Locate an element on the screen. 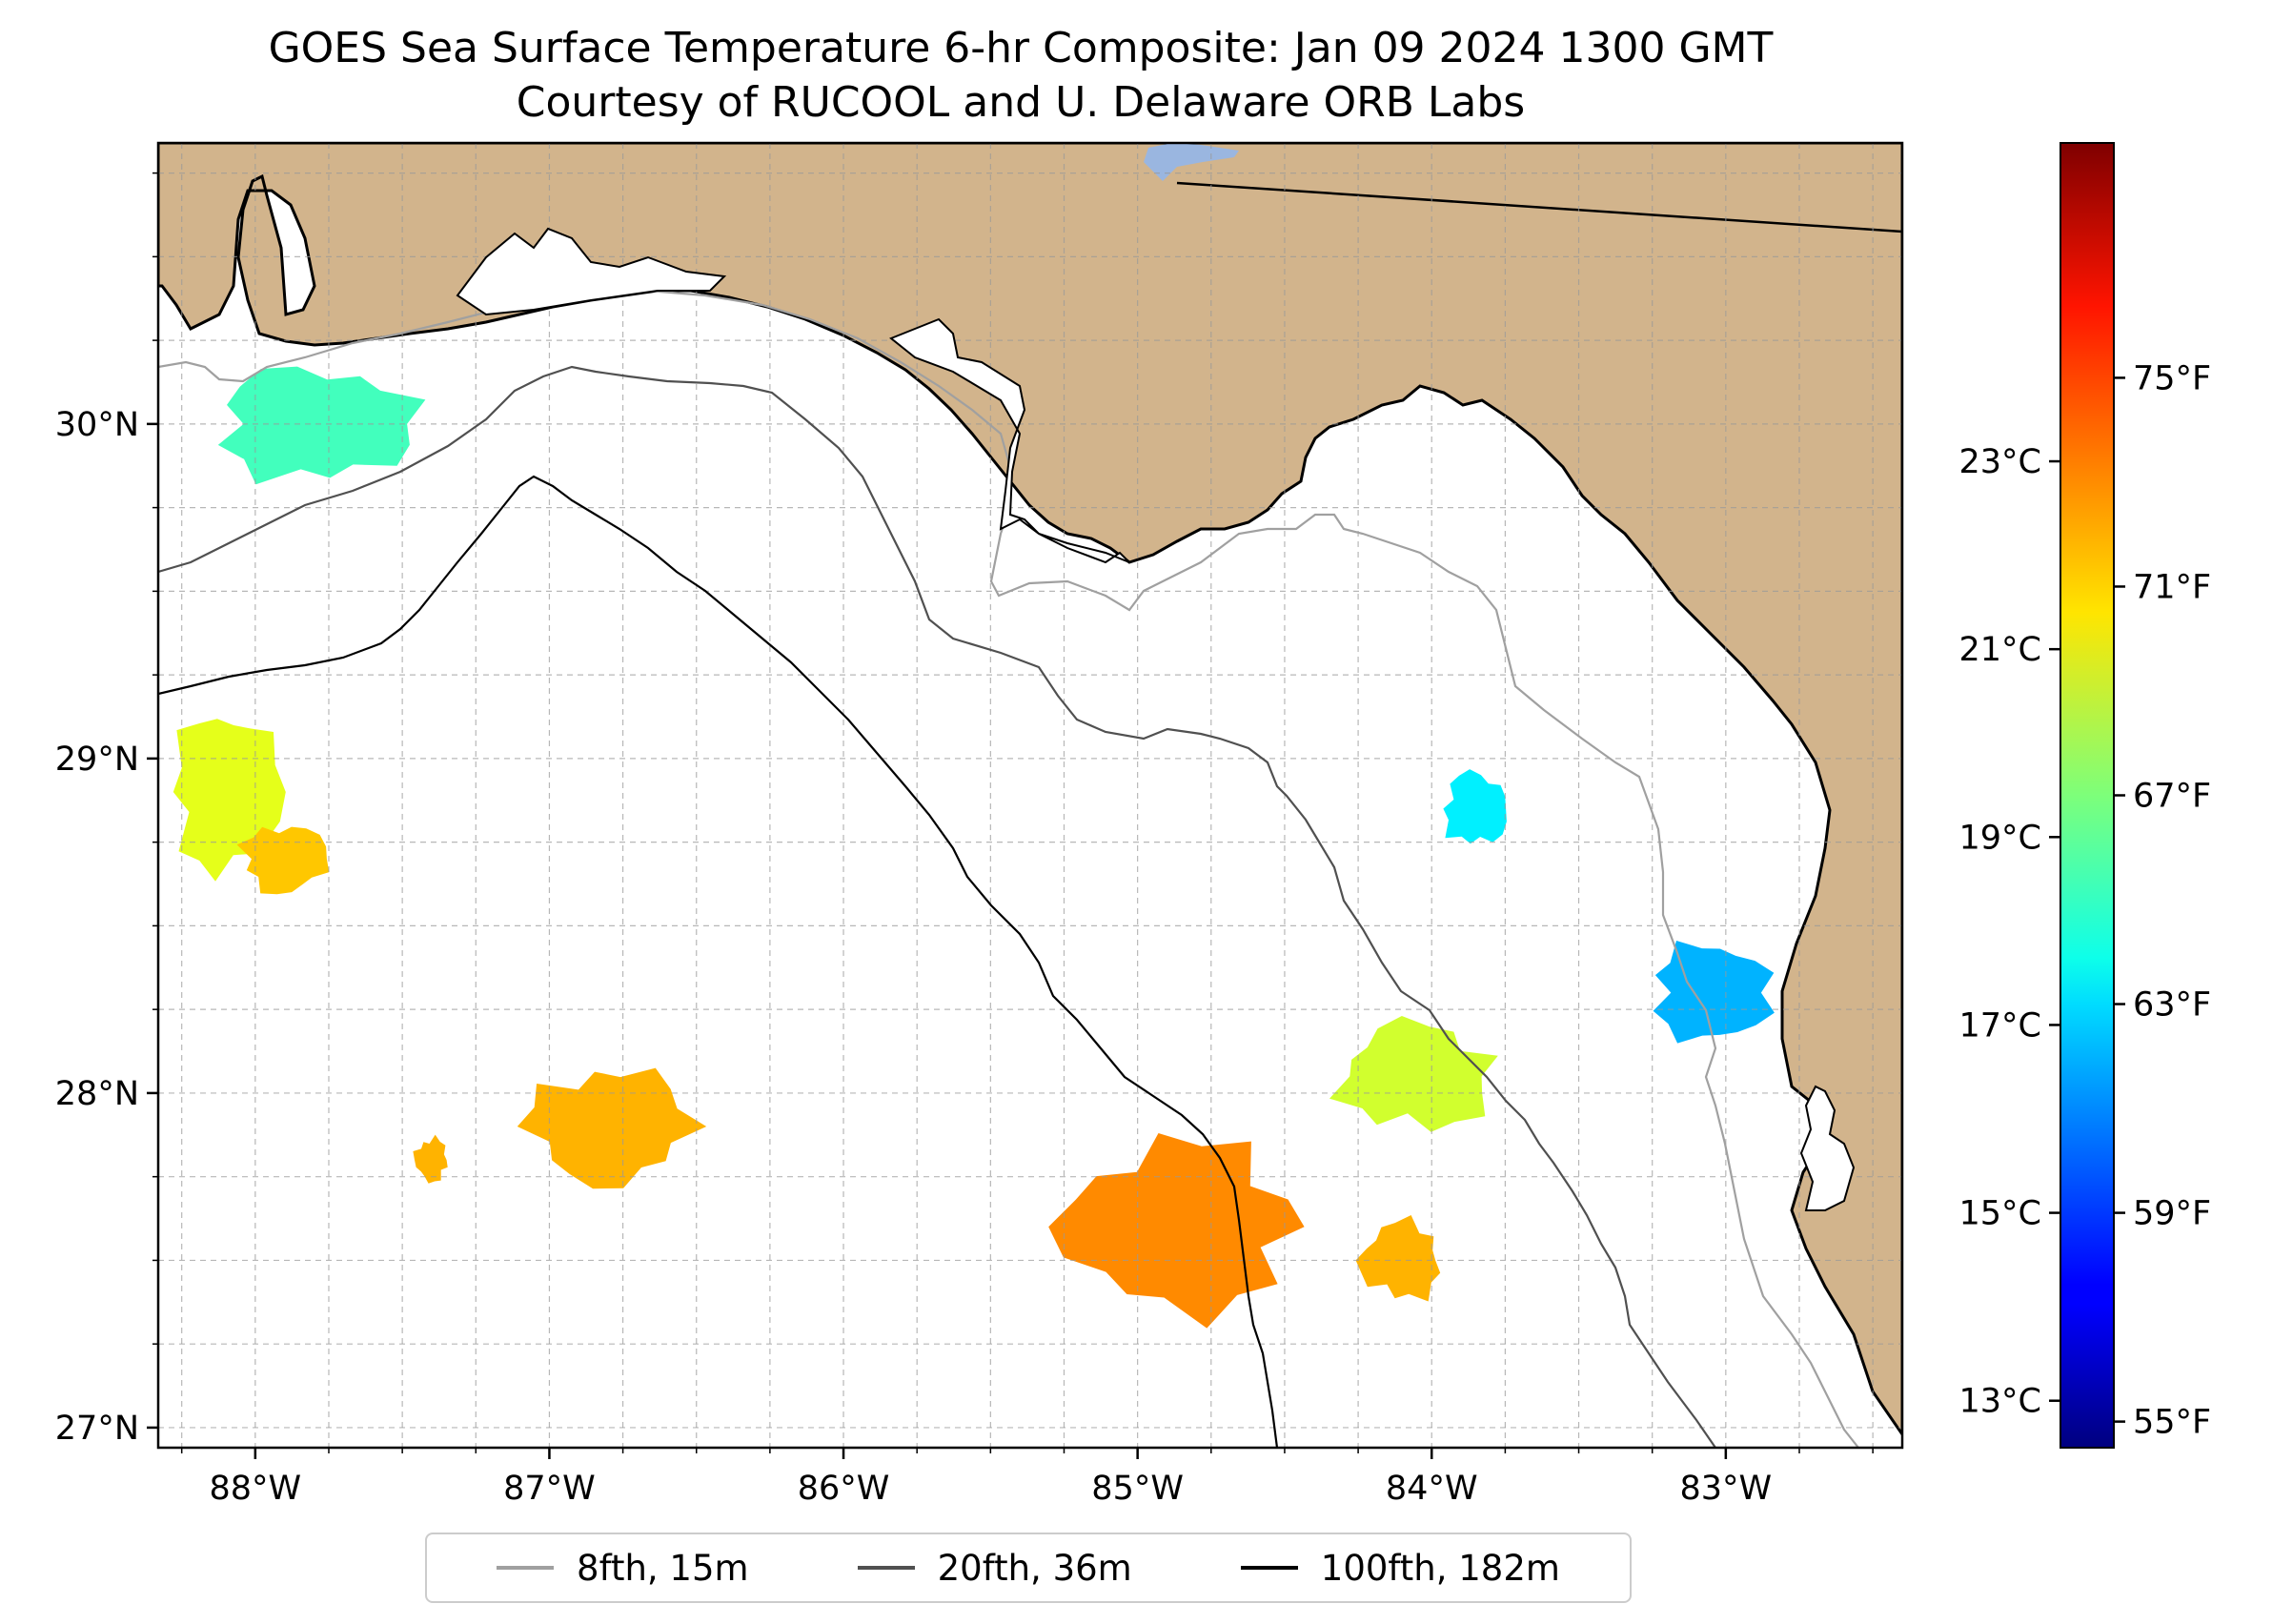  legend-item-20fth: 20fth, 36m is located at coordinates (995, 1568).